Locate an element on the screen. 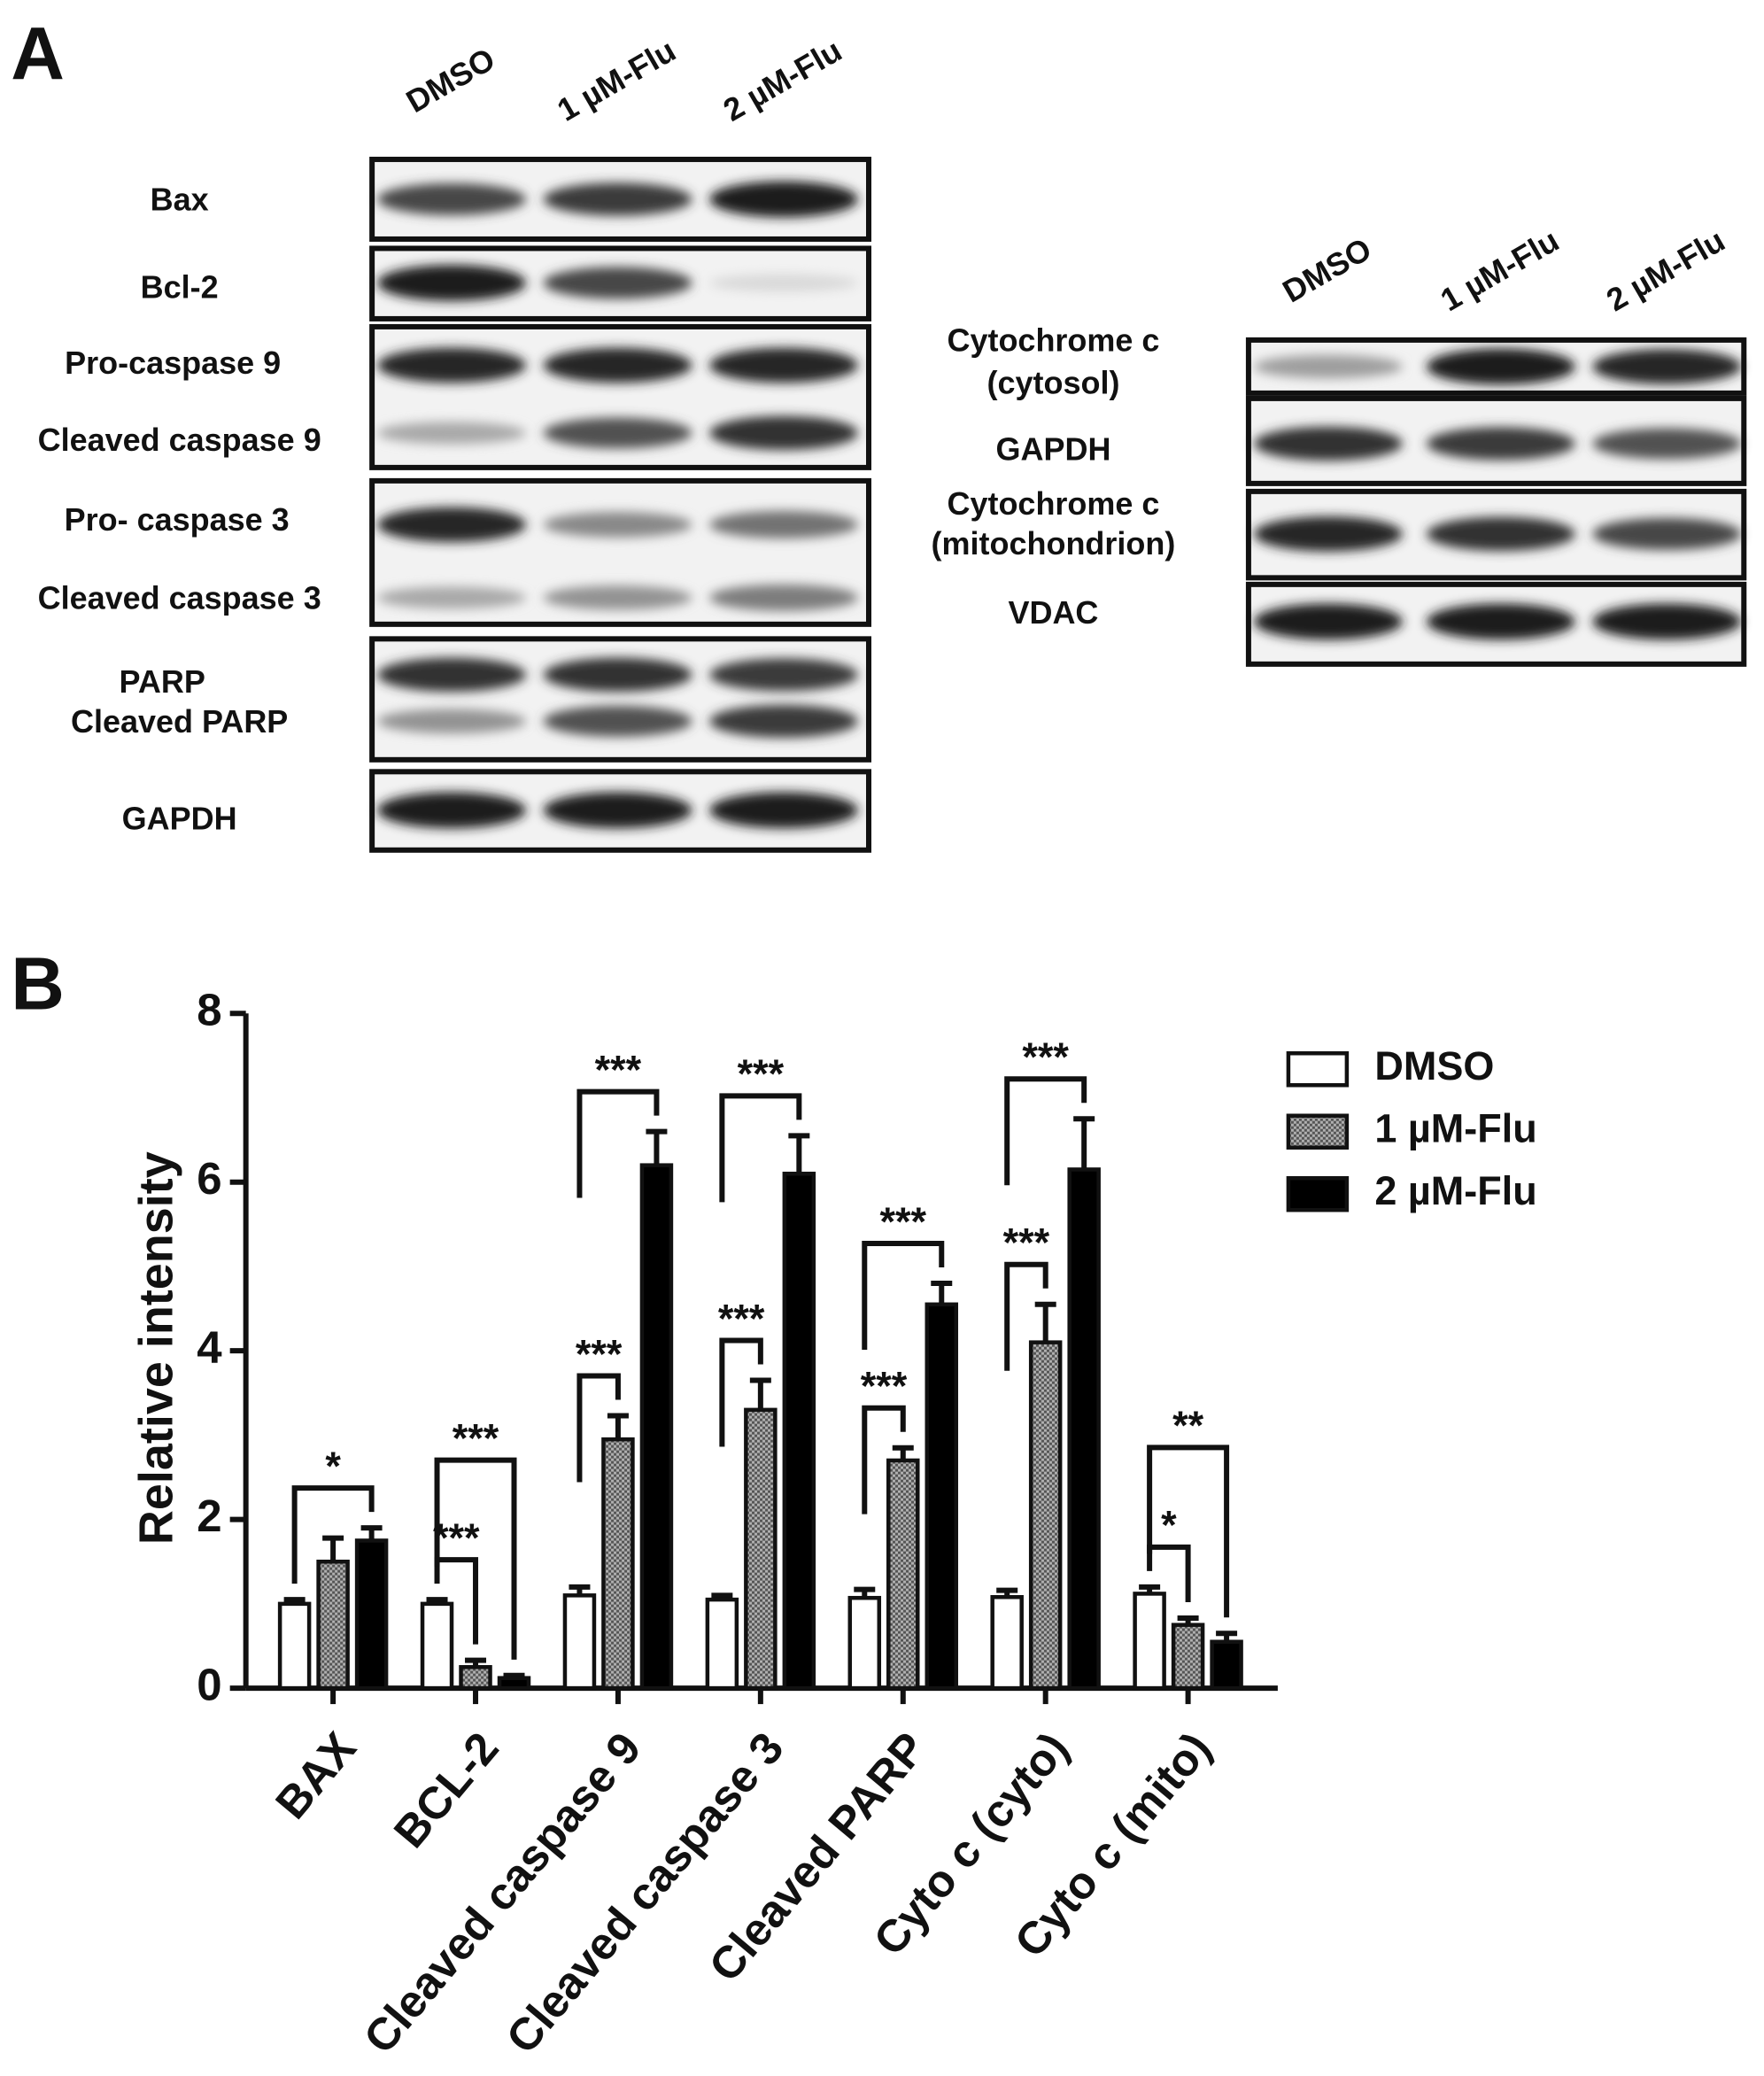  blot-row-label: (cytosol) is located at coordinates (1052, 382).